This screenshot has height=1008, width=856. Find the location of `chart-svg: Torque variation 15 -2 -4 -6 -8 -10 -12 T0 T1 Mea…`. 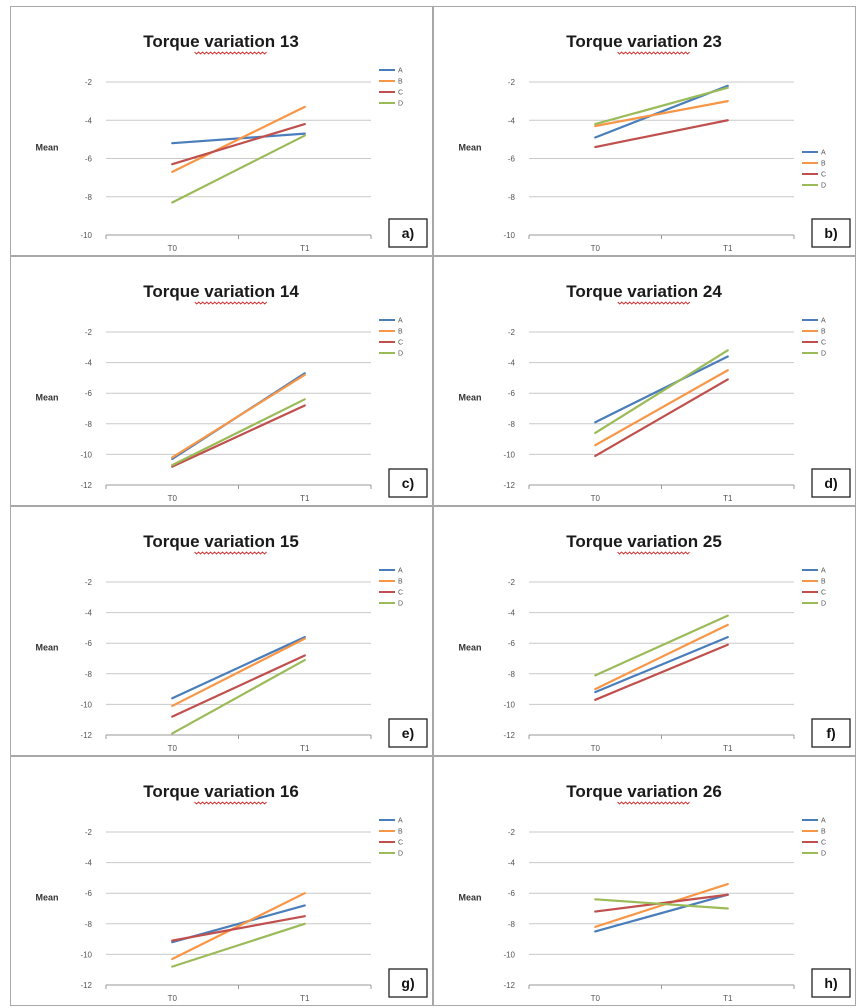

chart-svg: Torque variation 15 -2 -4 -6 -8 -10 -12 T0 T1 Mea… is located at coordinates (231, 642).